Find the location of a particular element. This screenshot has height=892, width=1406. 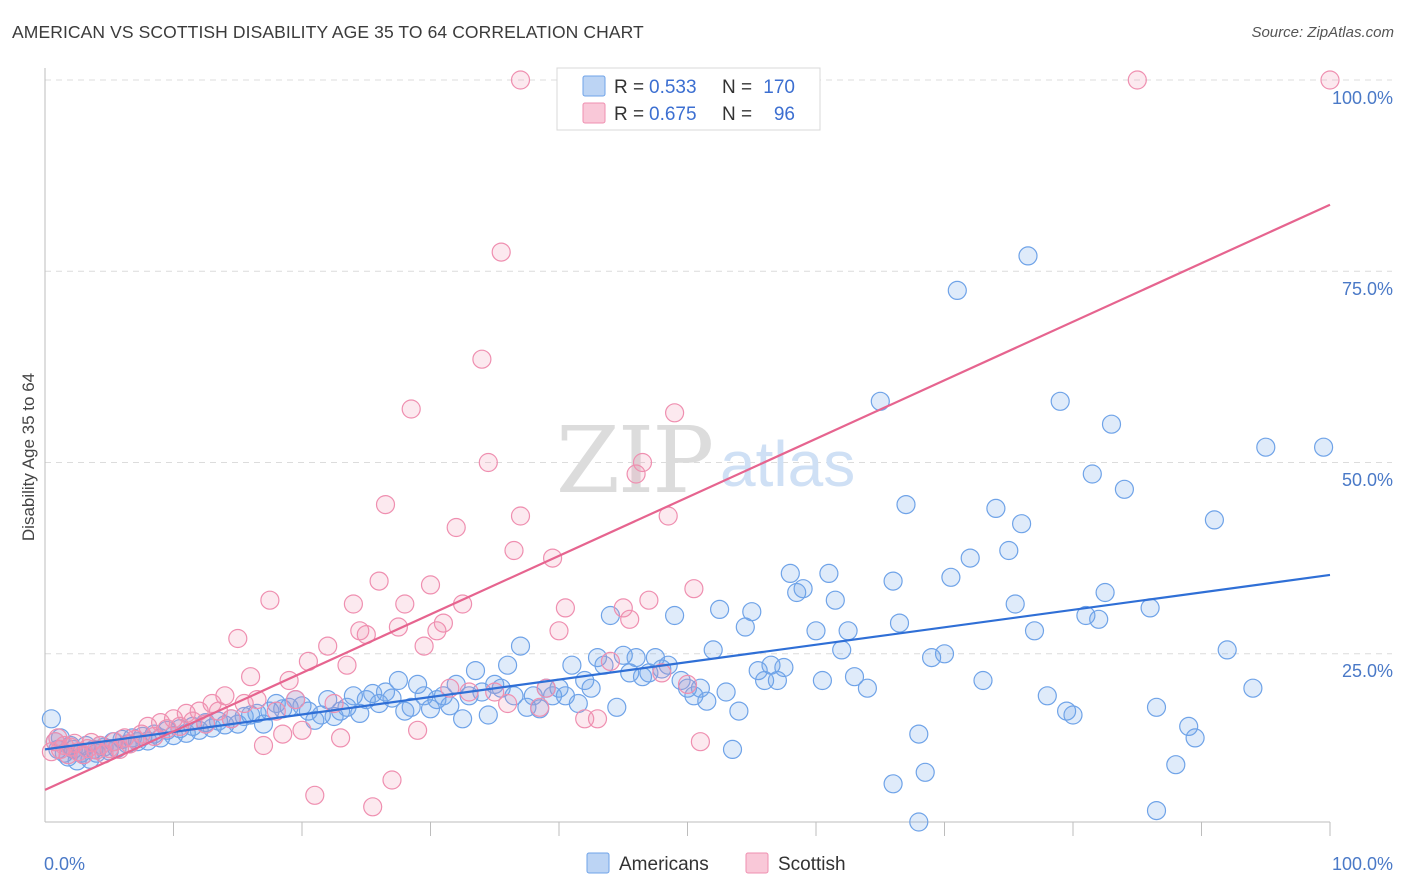

series-legend: Americans Scottish is located at coordinates (716, 863).